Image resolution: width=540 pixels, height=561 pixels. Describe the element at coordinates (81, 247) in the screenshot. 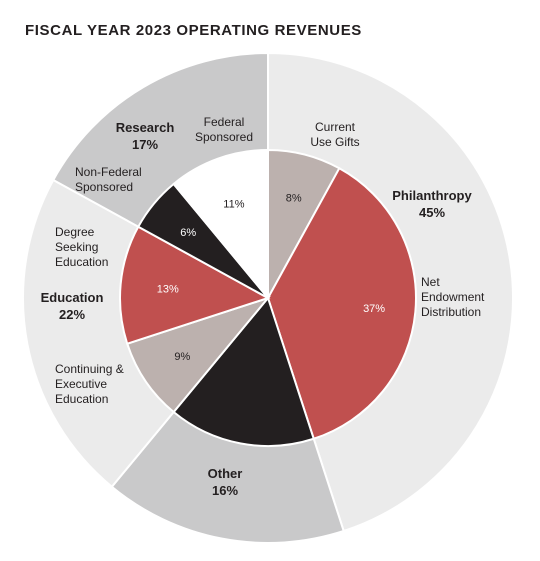

I see `callout-degree-seeking-education: Degree Seeking Education` at that location.